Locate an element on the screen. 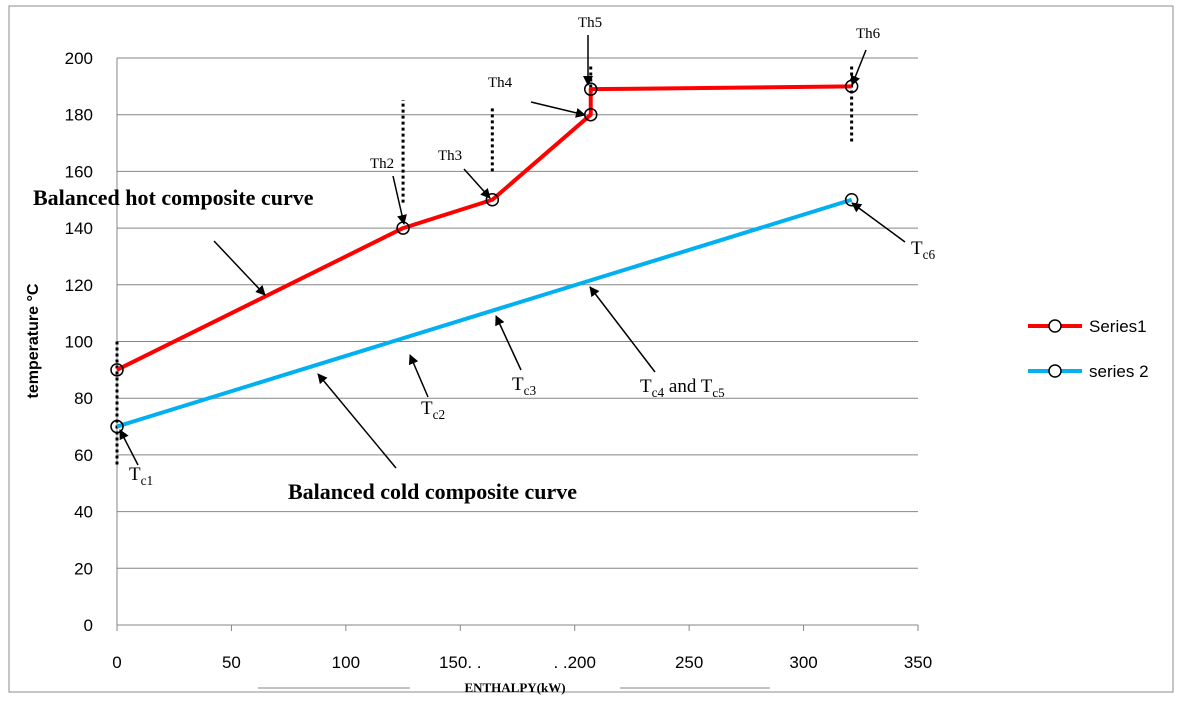  y-tick-label: 160 is located at coordinates (79, 171).